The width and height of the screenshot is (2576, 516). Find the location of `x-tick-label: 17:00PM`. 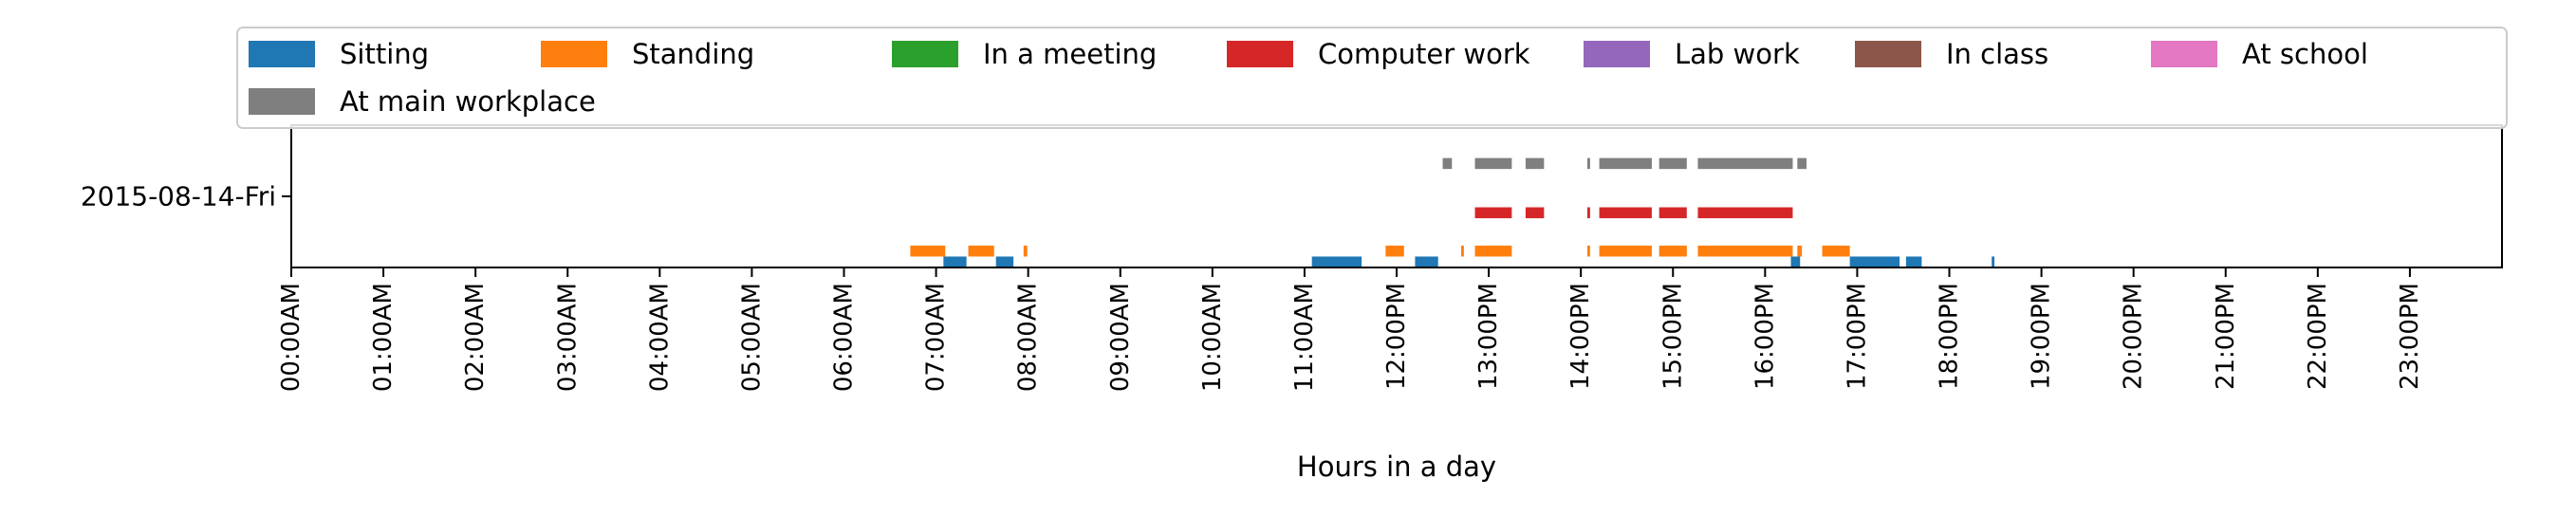

x-tick-label: 17:00PM is located at coordinates (1857, 337).